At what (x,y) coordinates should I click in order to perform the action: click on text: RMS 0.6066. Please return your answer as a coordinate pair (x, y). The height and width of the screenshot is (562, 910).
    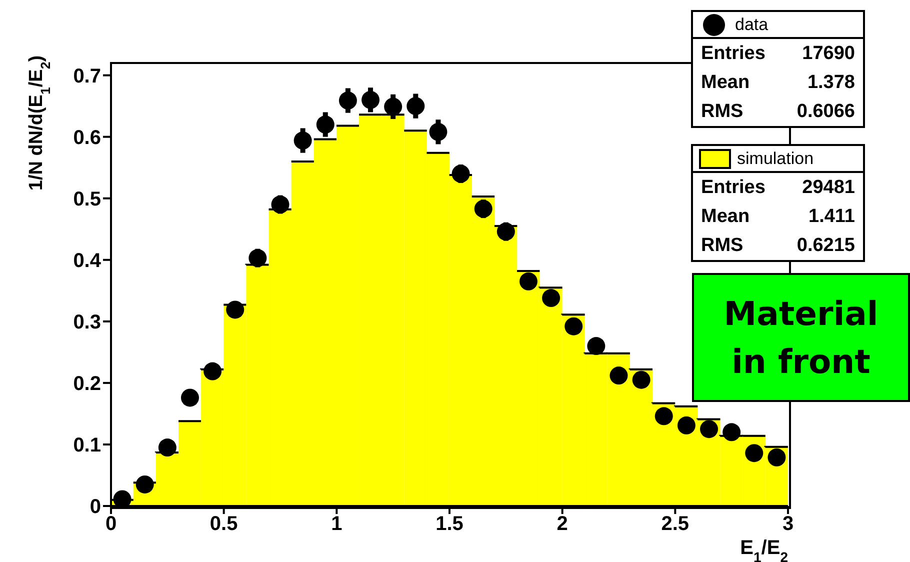
    Looking at the image, I should click on (778, 111).